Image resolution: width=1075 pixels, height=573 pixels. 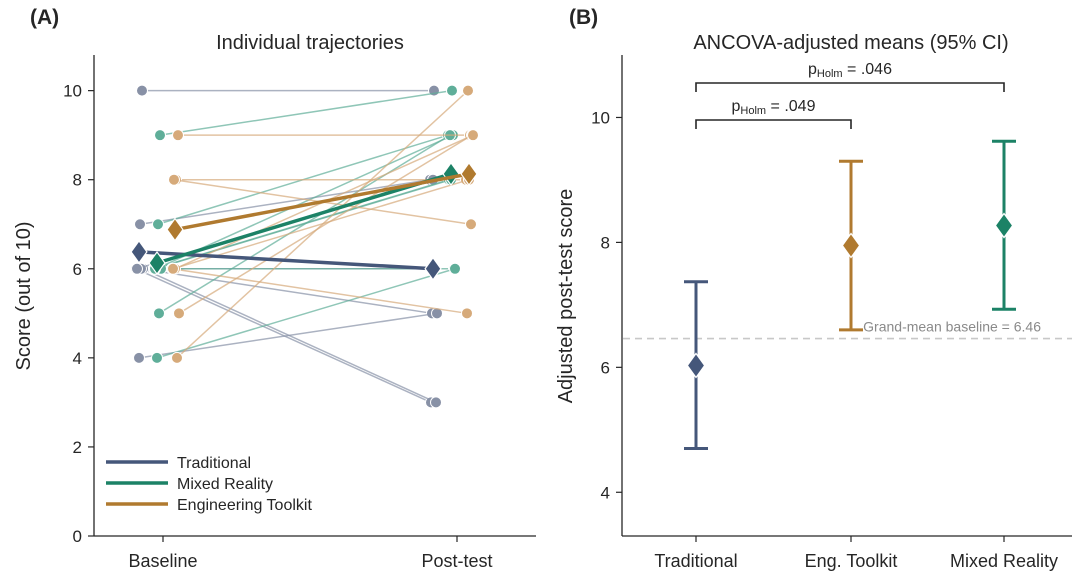 What do you see at coordinates (162, 561) in the screenshot?
I see `panel-a-x-tick-label: Baseline` at bounding box center [162, 561].